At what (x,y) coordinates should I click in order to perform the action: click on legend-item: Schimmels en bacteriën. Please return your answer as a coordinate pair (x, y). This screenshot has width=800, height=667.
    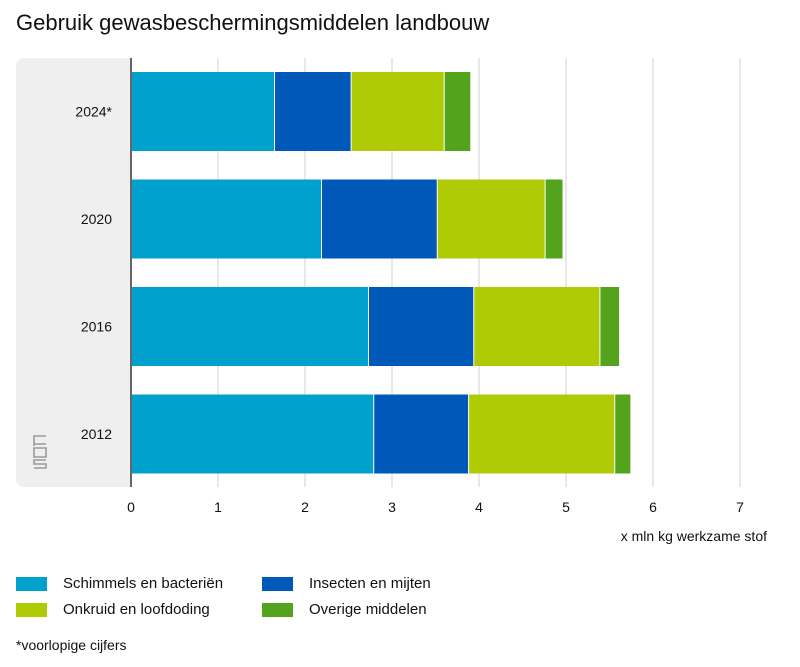
    Looking at the image, I should click on (119, 583).